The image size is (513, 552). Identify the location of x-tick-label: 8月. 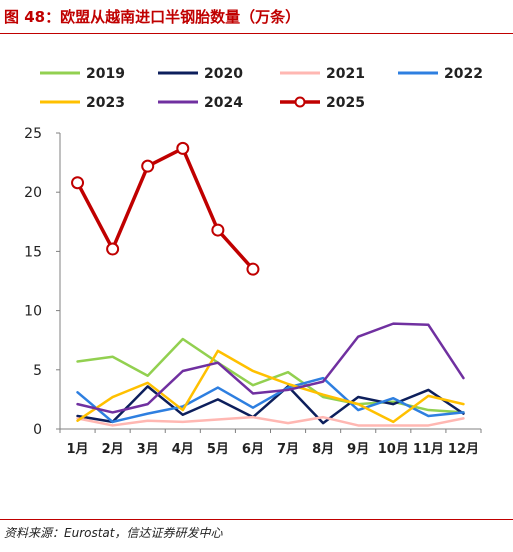
(323, 449).